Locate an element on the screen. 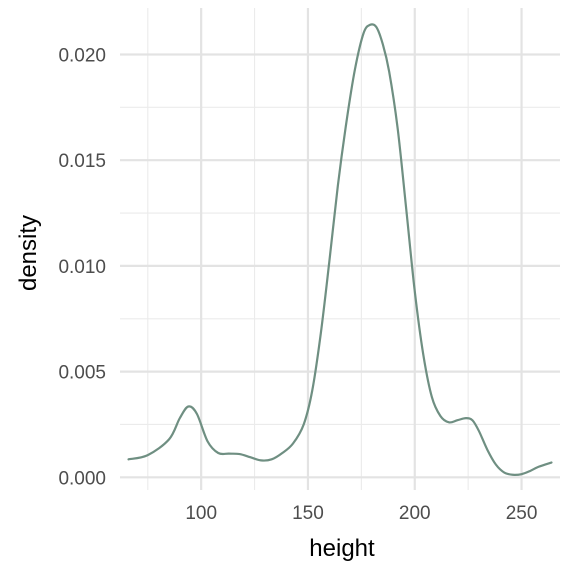 This screenshot has height=576, width=576. x-tick-labels: 100 150 200 250 is located at coordinates (361, 513).